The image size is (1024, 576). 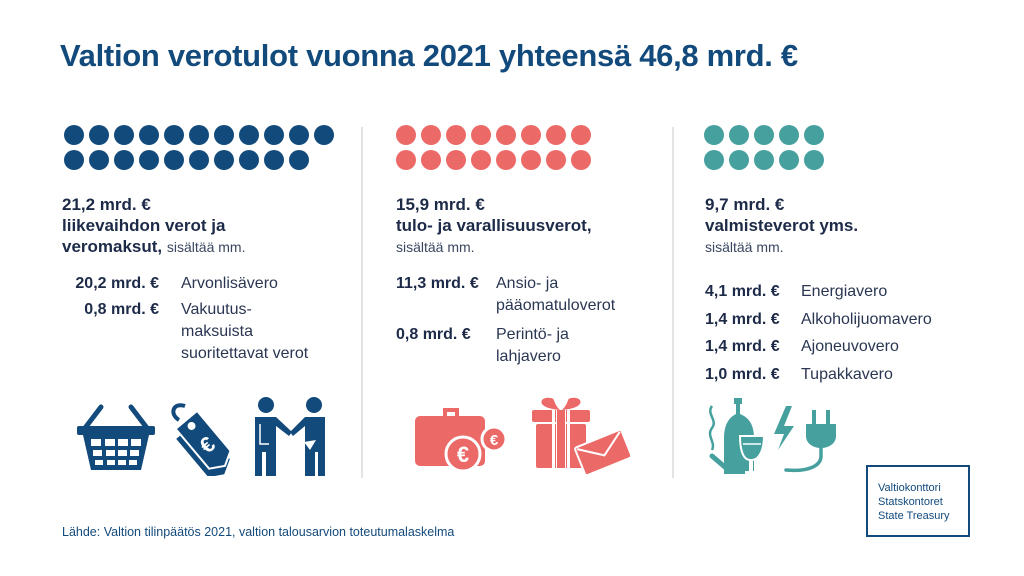 What do you see at coordinates (461, 440) in the screenshot?
I see `briefcase-euro-coins-icon: € €` at bounding box center [461, 440].